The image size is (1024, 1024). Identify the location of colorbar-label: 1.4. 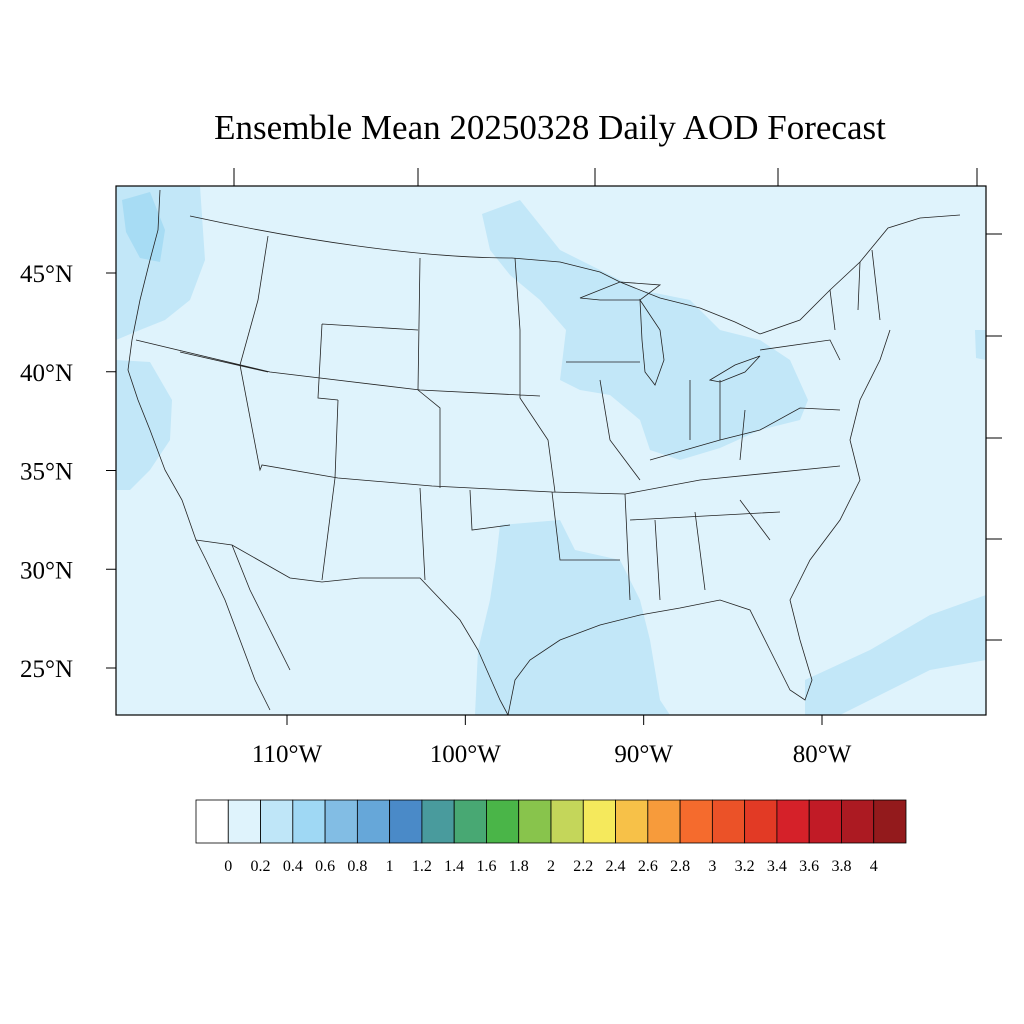
(454, 866).